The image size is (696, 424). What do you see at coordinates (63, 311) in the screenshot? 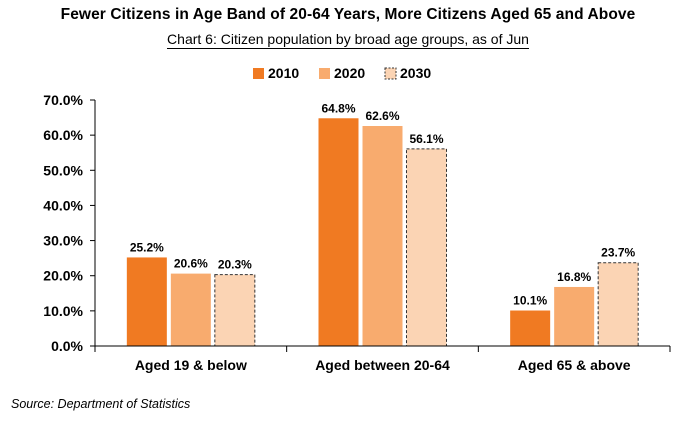
I see `y-tick-label: 10.0%` at bounding box center [63, 311].